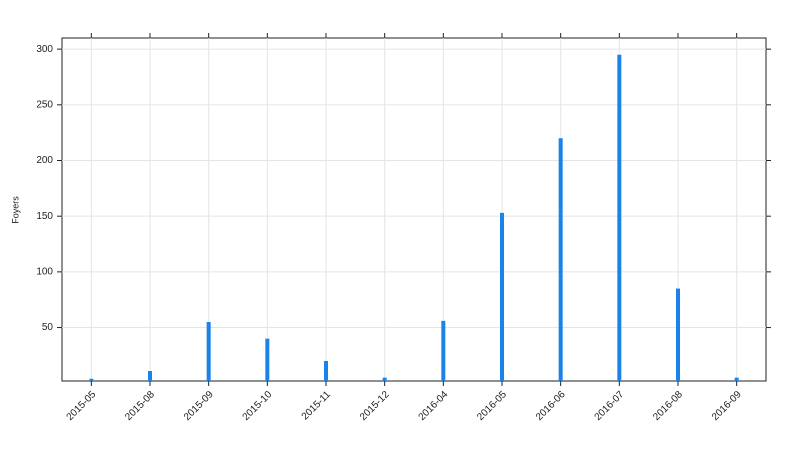 This screenshot has width=800, height=450. What do you see at coordinates (668, 406) in the screenshot?
I see `x-tick-label: 2016-08` at bounding box center [668, 406].